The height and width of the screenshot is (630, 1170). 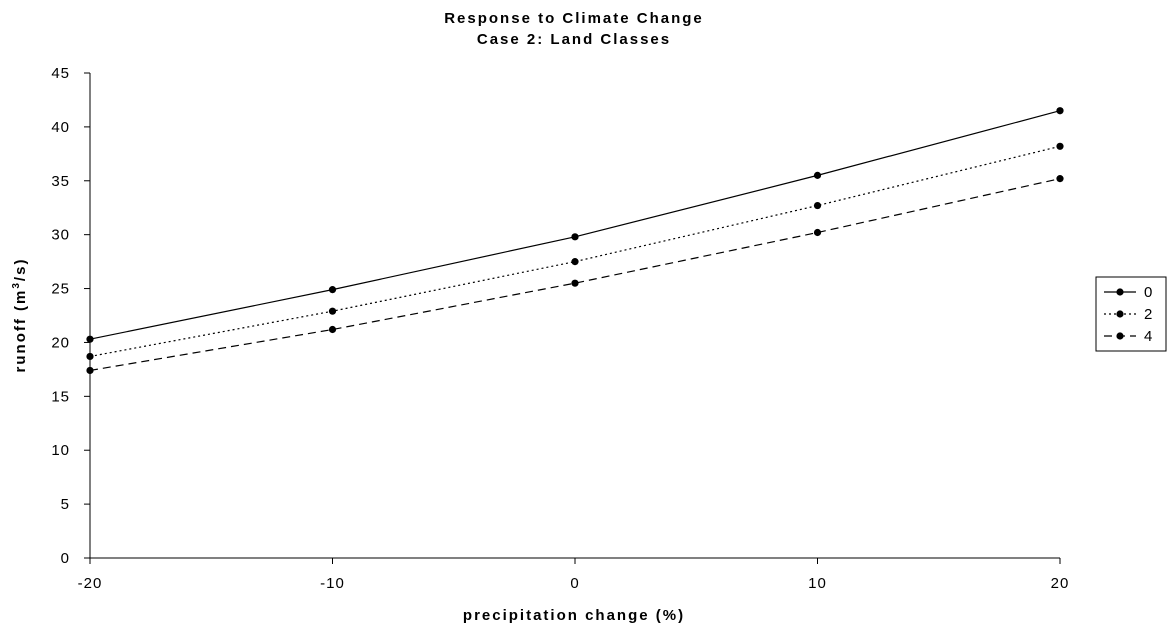 I want to click on y-axis-title-superscript: 3, so click(x=16, y=285).